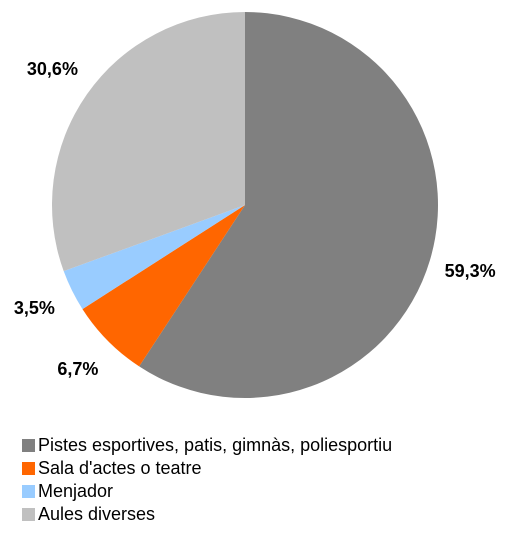 This screenshot has height=538, width=516. I want to click on legend-label: Aules diverses, so click(96, 514).